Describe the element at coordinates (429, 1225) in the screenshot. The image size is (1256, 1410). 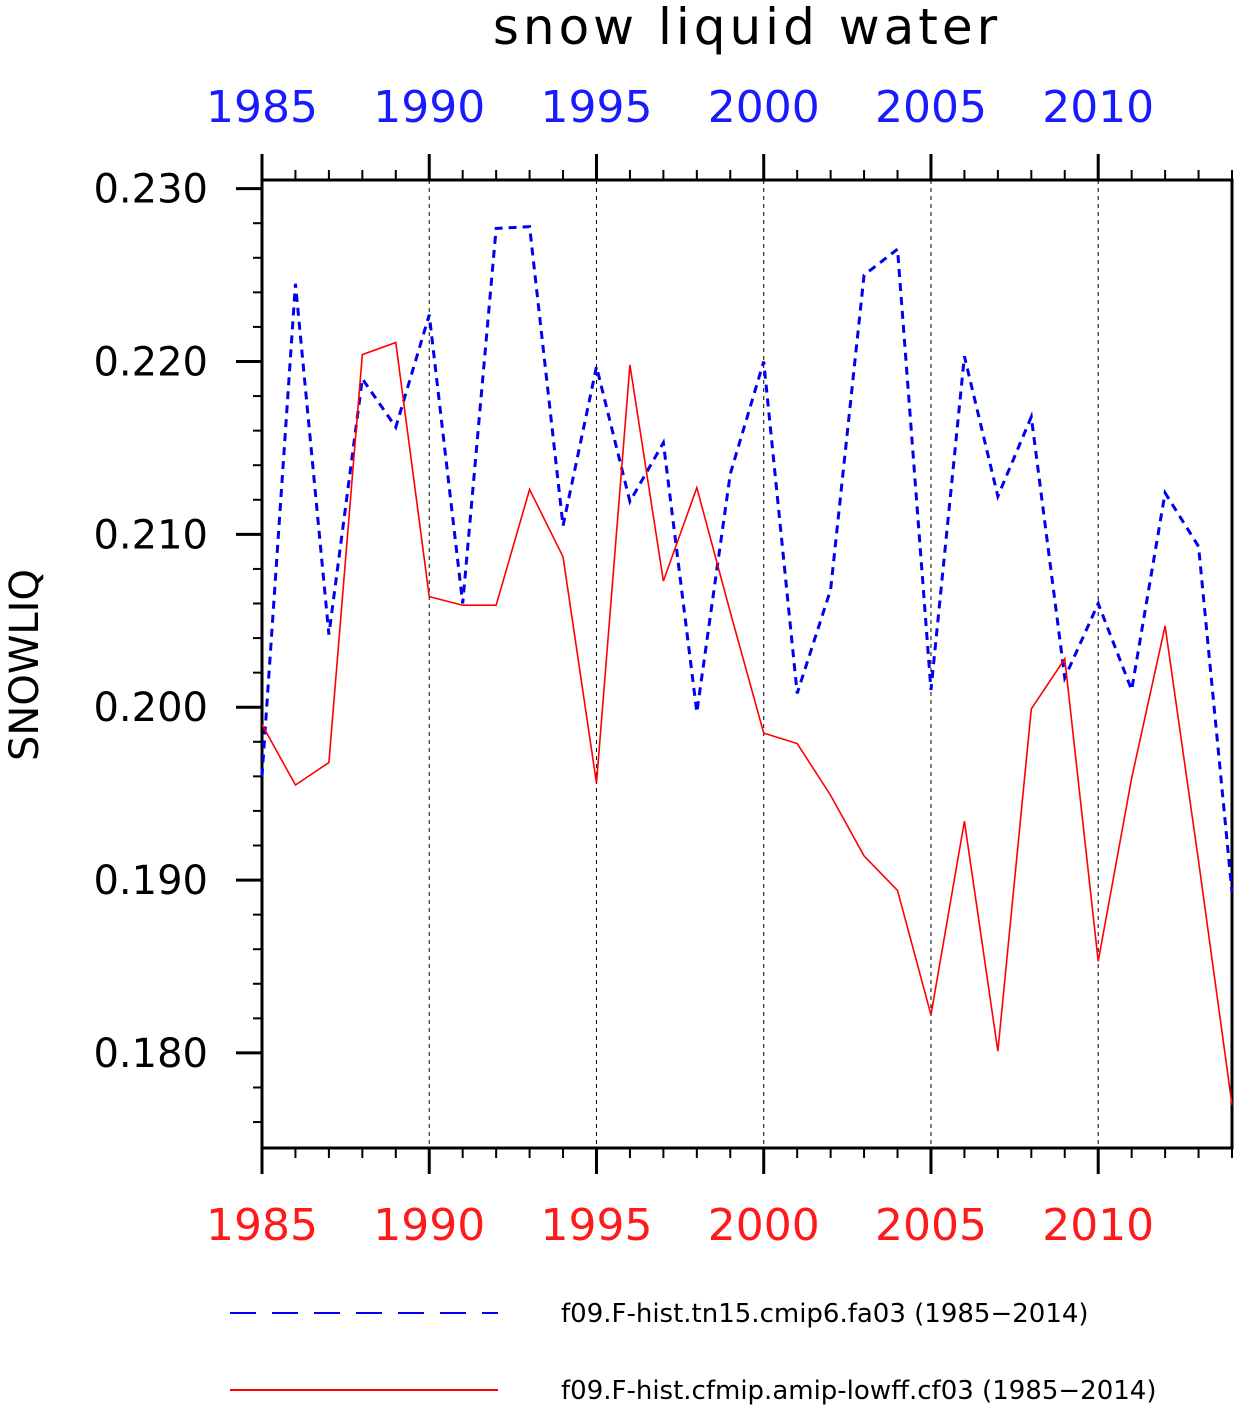
I see `x-tick-label-bottom: 1990` at that location.